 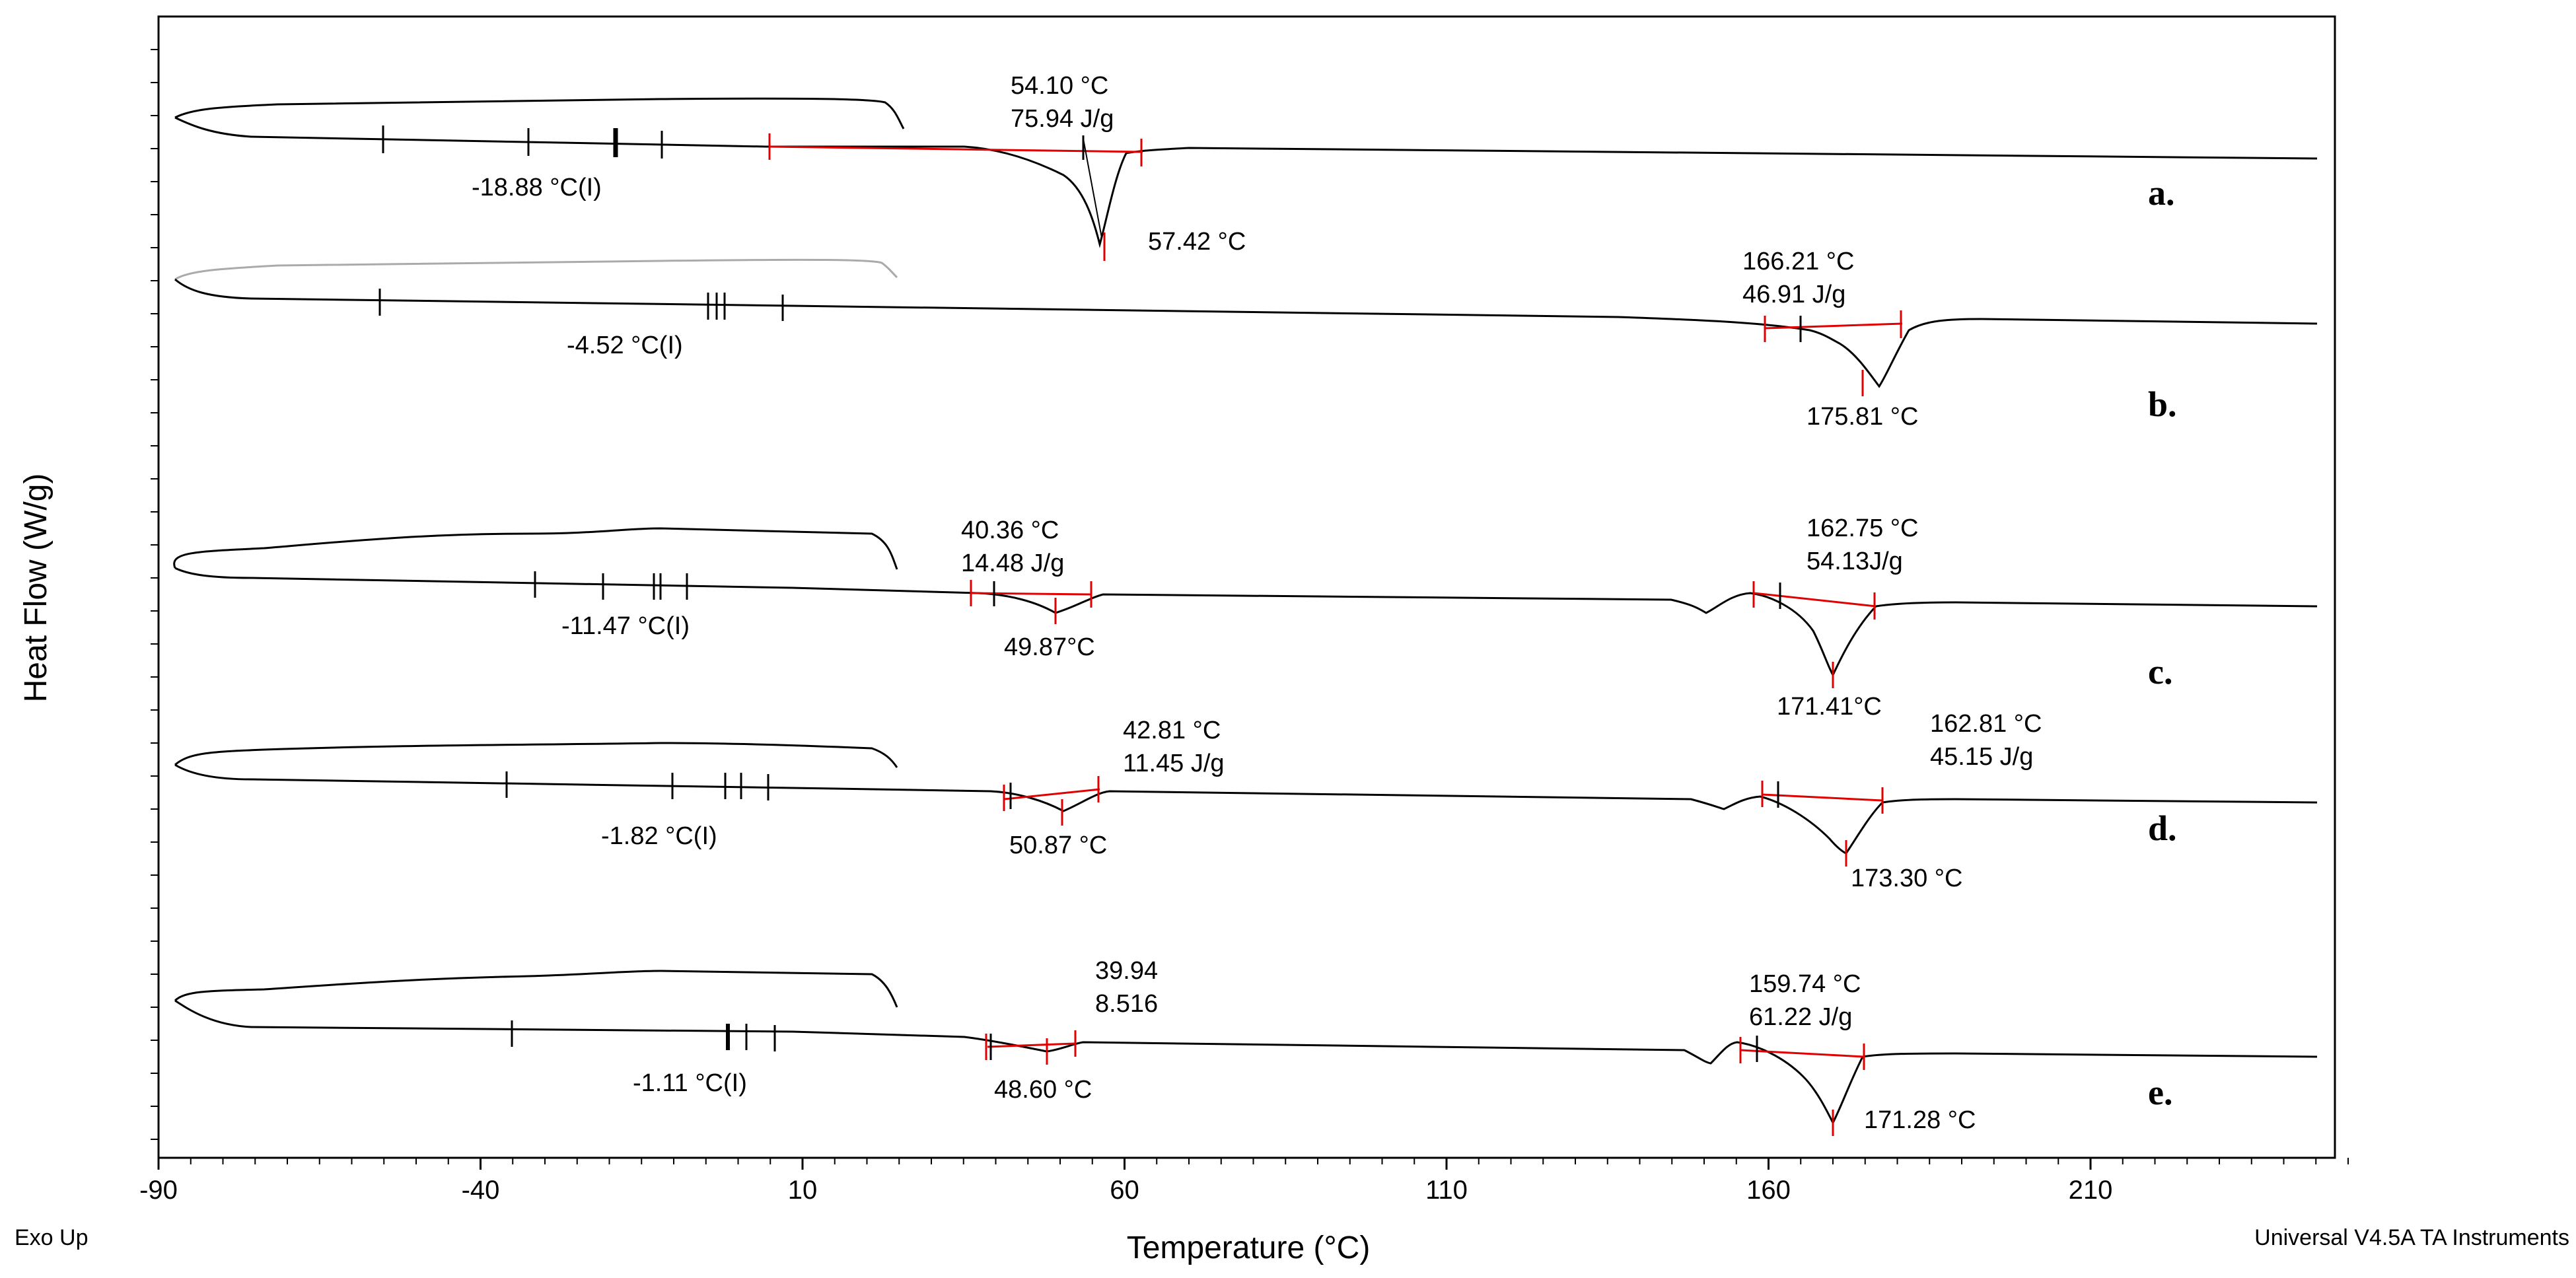 I want to click on x-tick-label: 210, so click(x=2091, y=1190).